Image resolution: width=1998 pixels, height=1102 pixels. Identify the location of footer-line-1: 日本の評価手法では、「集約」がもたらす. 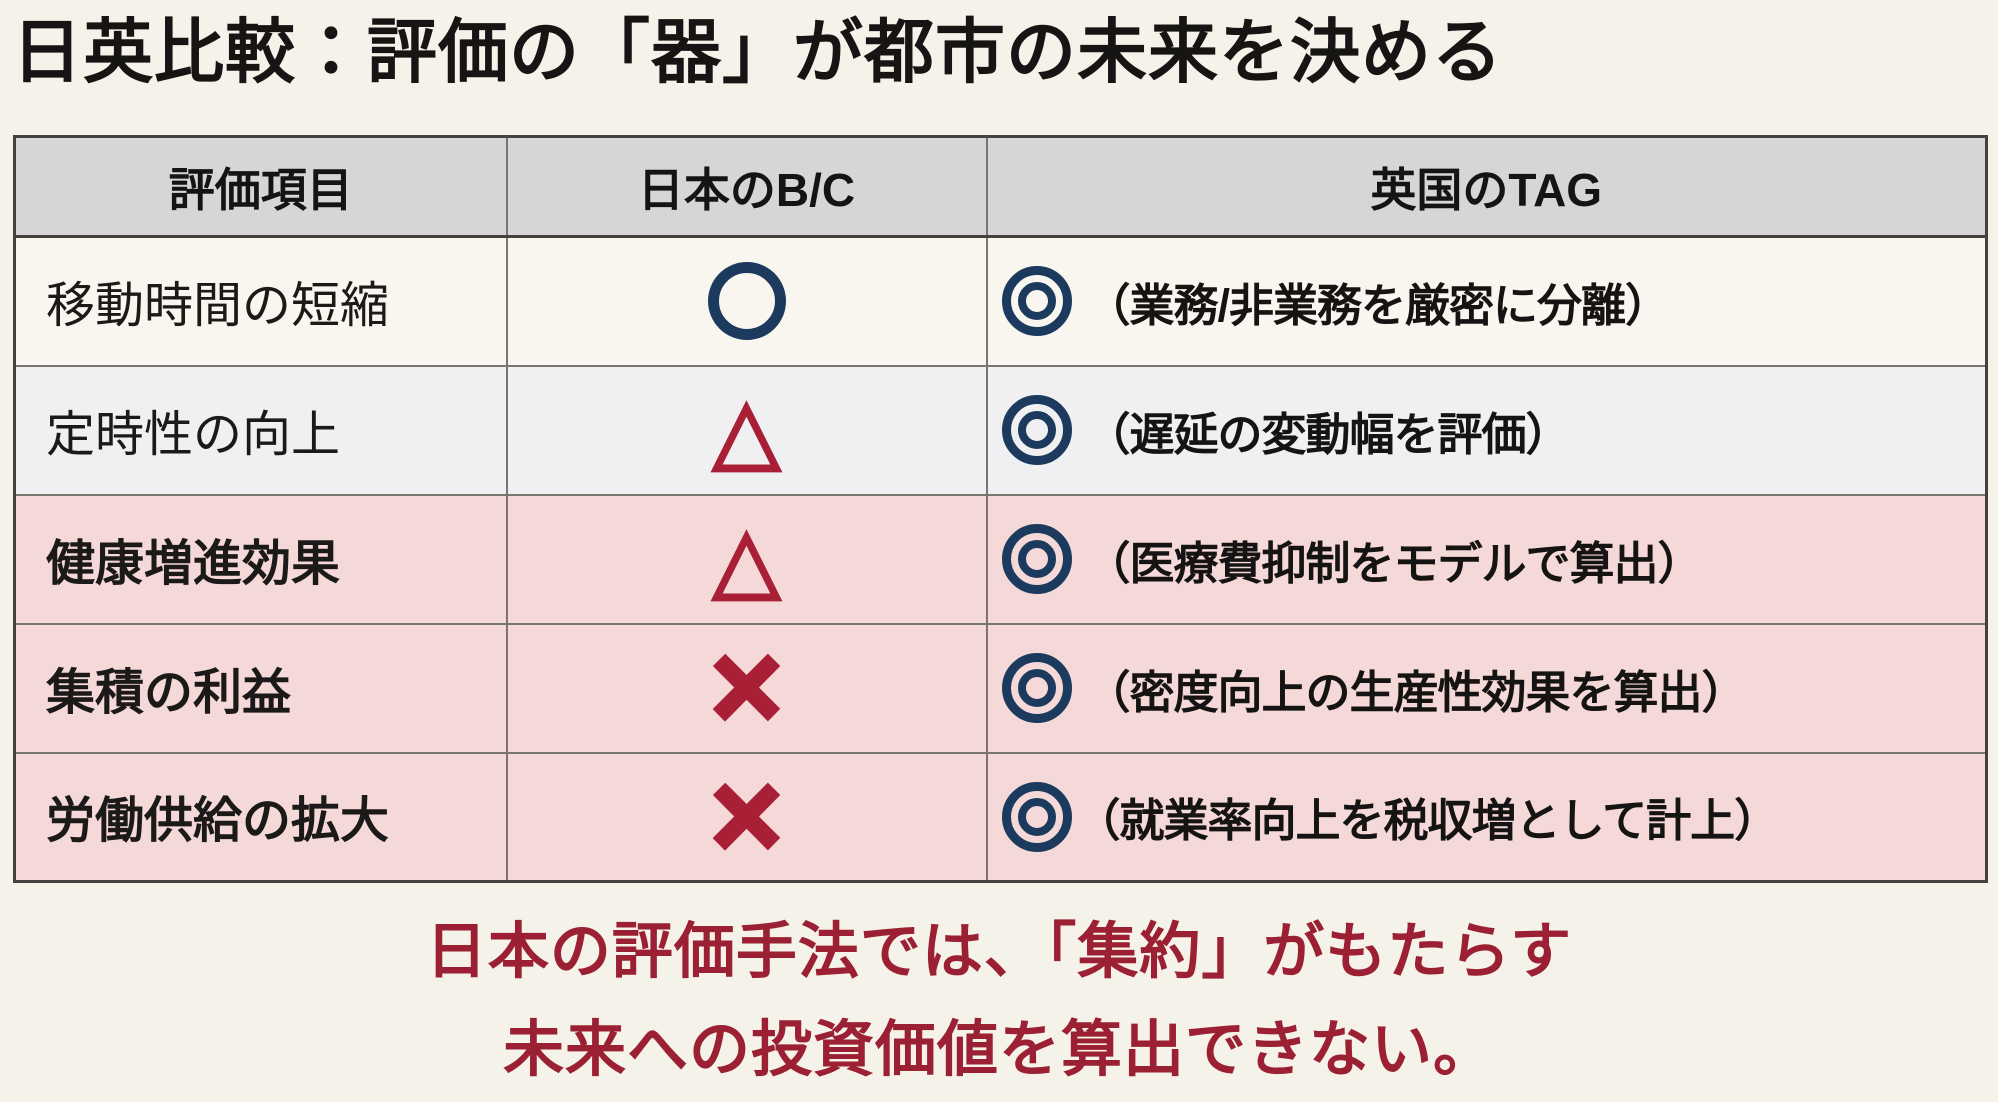
(999, 951).